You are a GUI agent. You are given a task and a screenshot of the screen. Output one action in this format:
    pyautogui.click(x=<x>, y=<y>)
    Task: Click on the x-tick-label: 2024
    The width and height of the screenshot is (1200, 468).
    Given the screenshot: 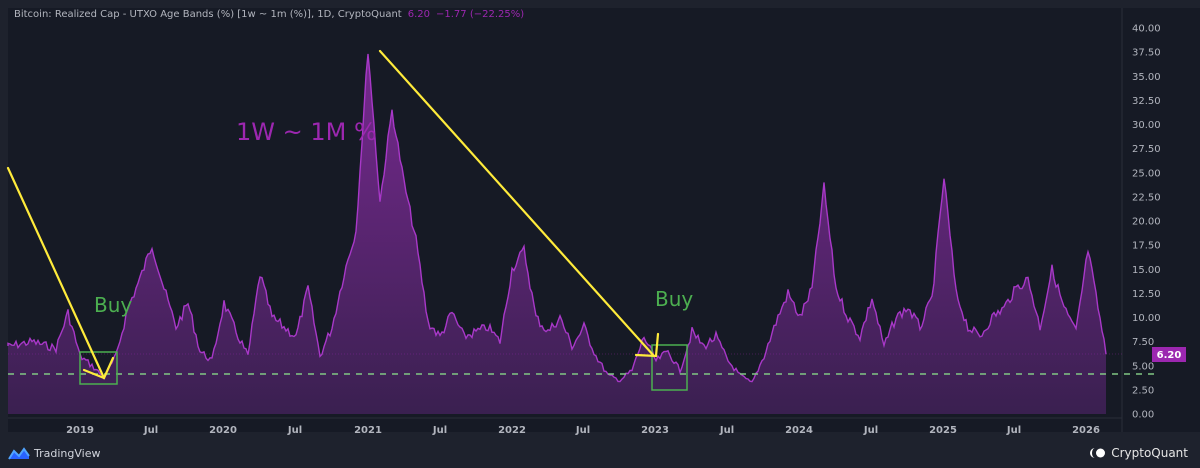 What is the action you would take?
    pyautogui.click(x=799, y=430)
    